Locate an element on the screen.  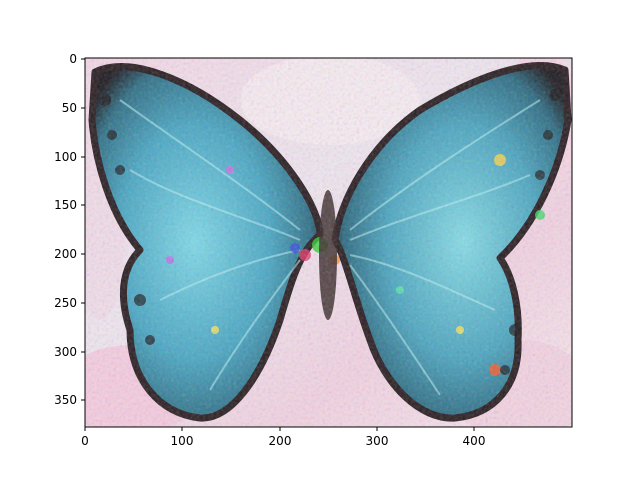
y-axis: 0 50 100 150 200 250 300 350 is located at coordinates (69, 229).